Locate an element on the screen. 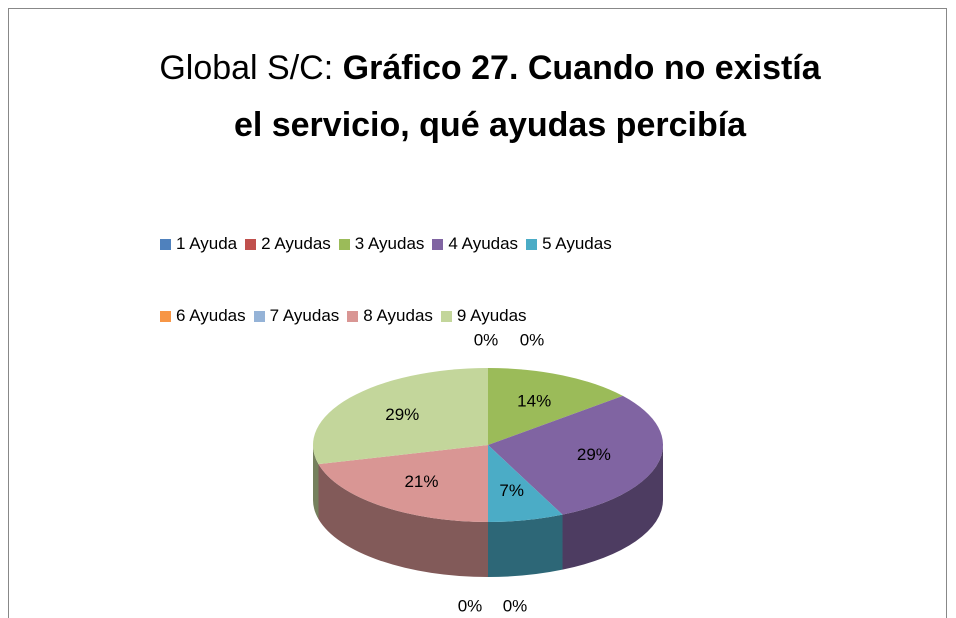 Image resolution: width=956 pixels, height=618 pixels. legend-label: 6 Ayudas is located at coordinates (211, 315).